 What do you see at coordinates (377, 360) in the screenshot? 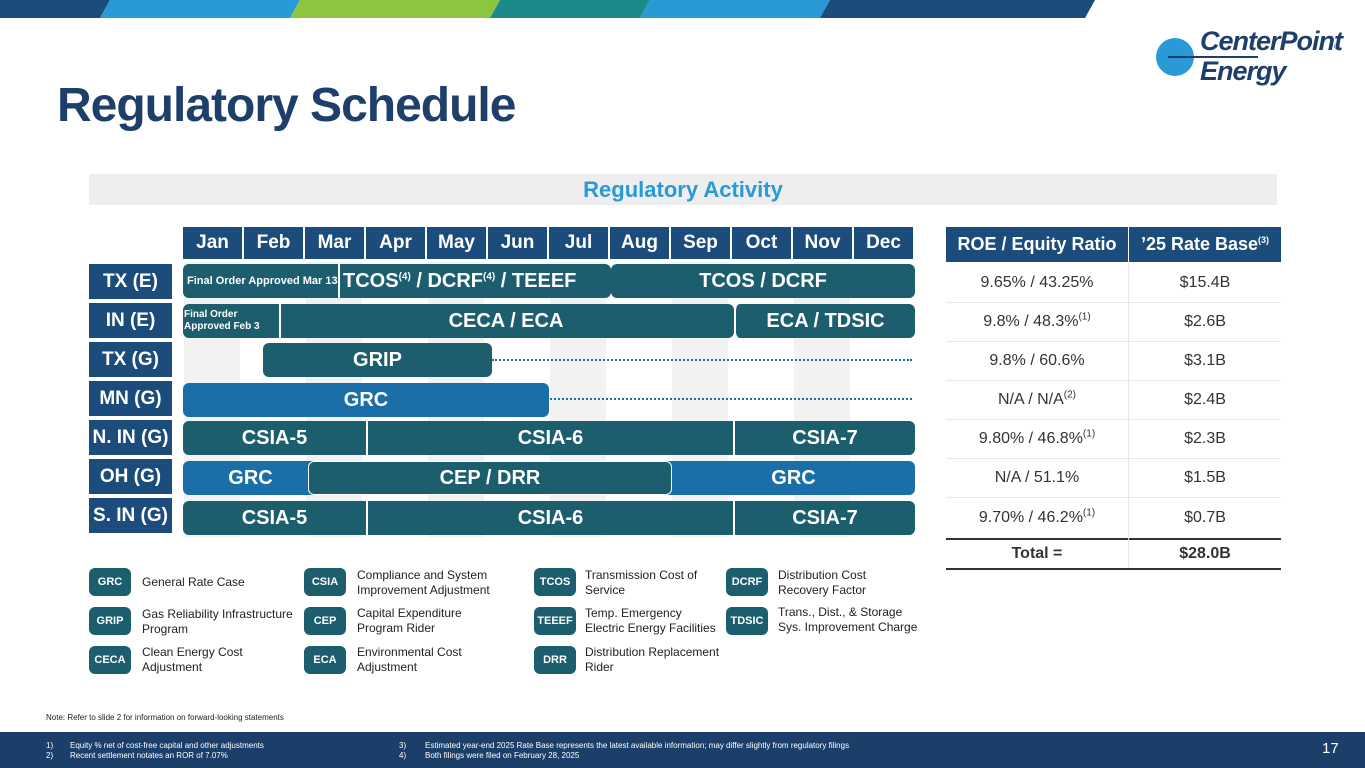
I see `schedule-bar-tx-g: GRIP` at bounding box center [377, 360].